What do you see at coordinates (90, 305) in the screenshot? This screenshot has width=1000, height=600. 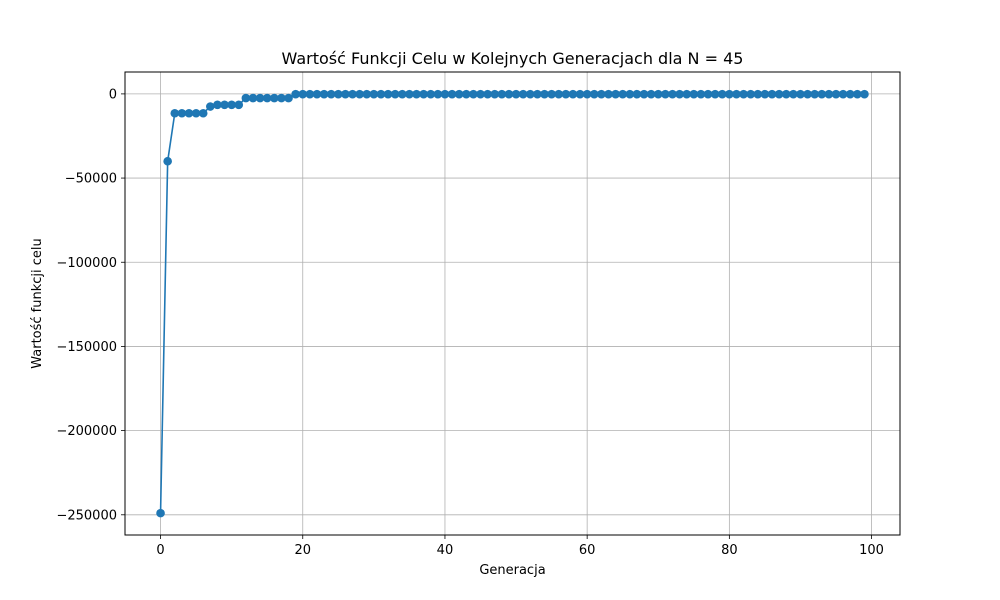 I see `y-axis-ticks: 0 −50000 −100000 −150000 −200000 −250000` at bounding box center [90, 305].